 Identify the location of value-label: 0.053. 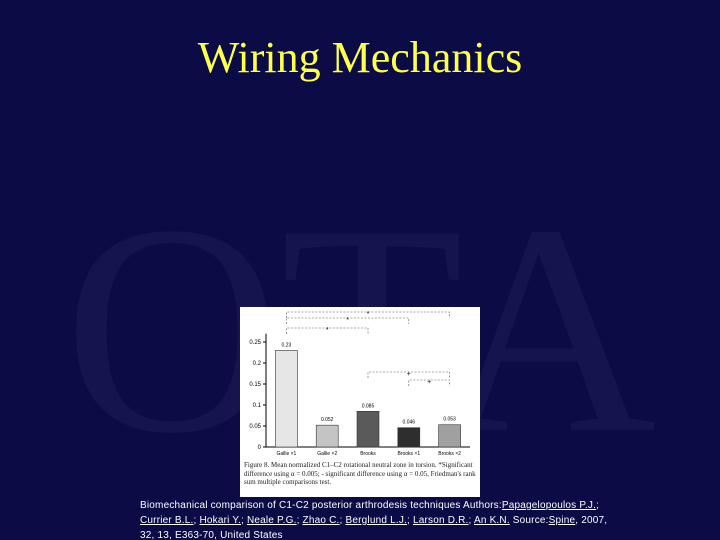
(449, 420).